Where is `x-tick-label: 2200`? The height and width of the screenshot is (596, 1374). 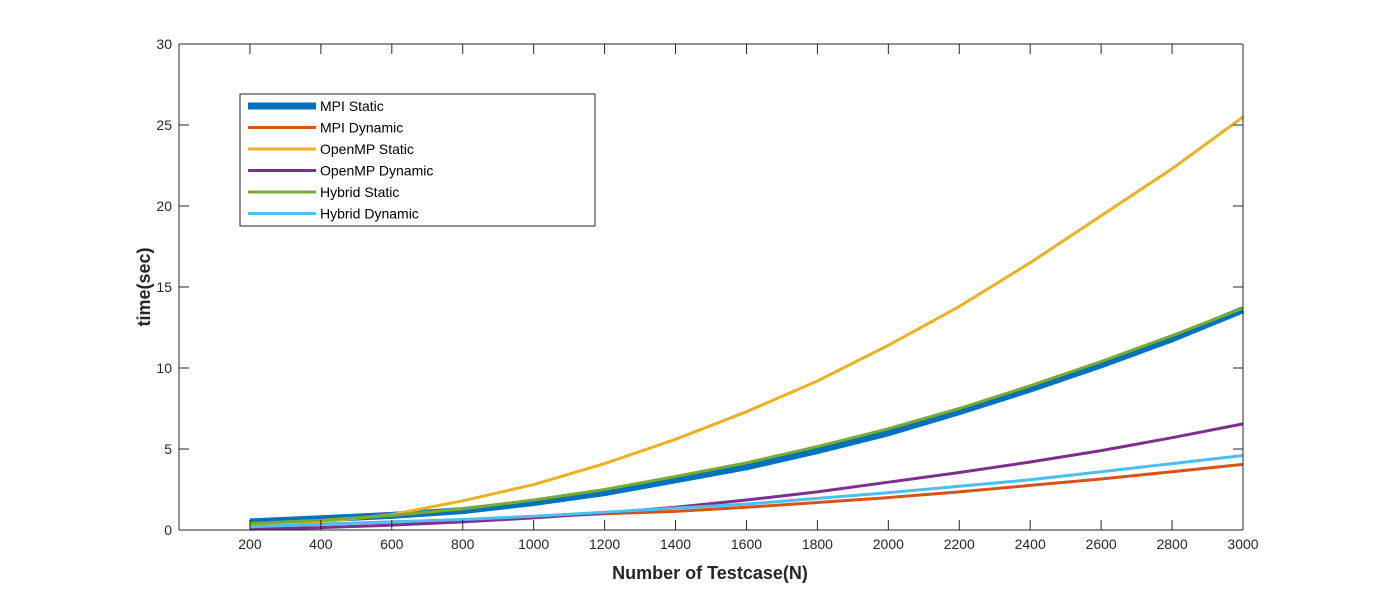
x-tick-label: 2200 is located at coordinates (959, 544).